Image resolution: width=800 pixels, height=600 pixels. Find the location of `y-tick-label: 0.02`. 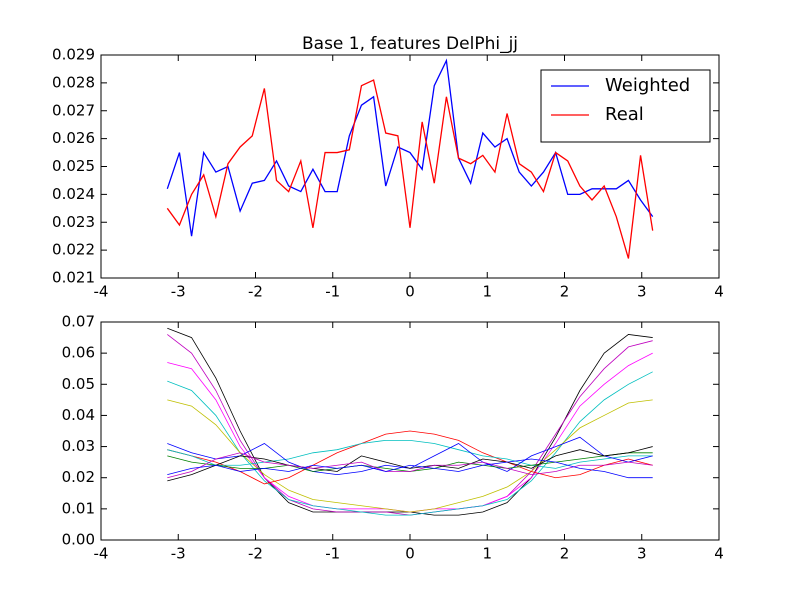

y-tick-label: 0.02 is located at coordinates (78, 477).